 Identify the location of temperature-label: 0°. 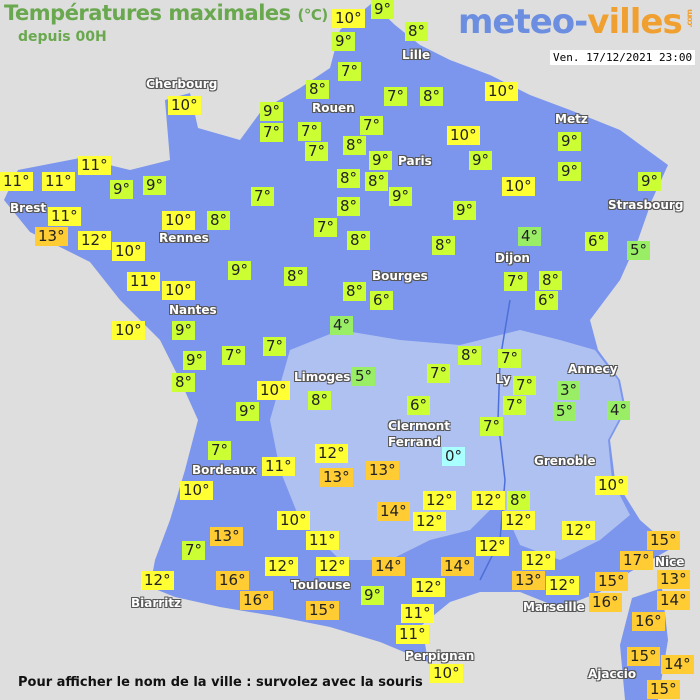
(454, 456).